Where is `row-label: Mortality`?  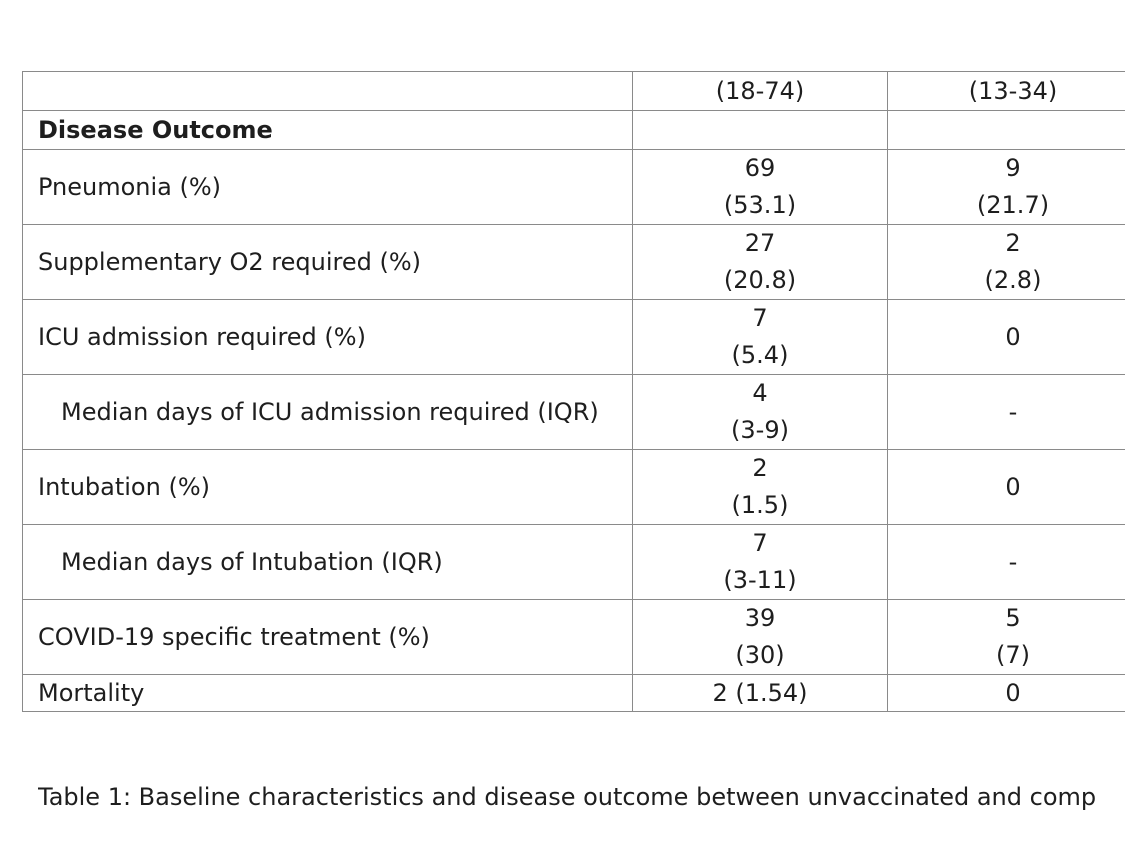 row-label: Mortality is located at coordinates (327, 693).